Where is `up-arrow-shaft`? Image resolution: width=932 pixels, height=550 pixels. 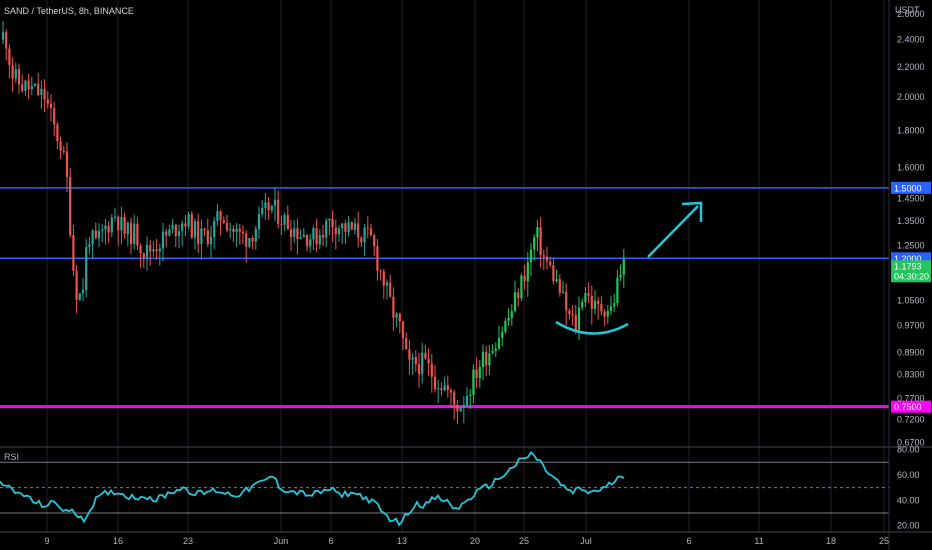
up-arrow-shaft is located at coordinates (673, 231).